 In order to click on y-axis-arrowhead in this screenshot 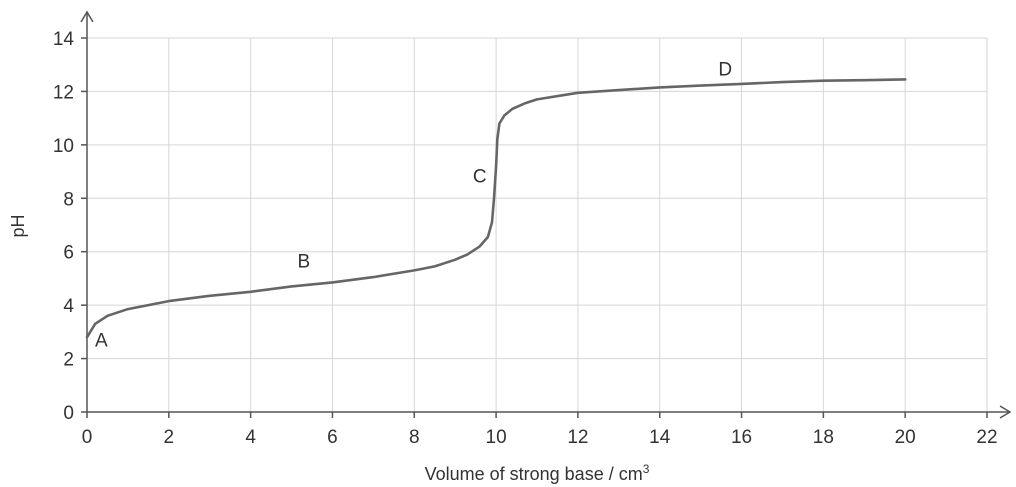, I will do `click(87, 16)`.